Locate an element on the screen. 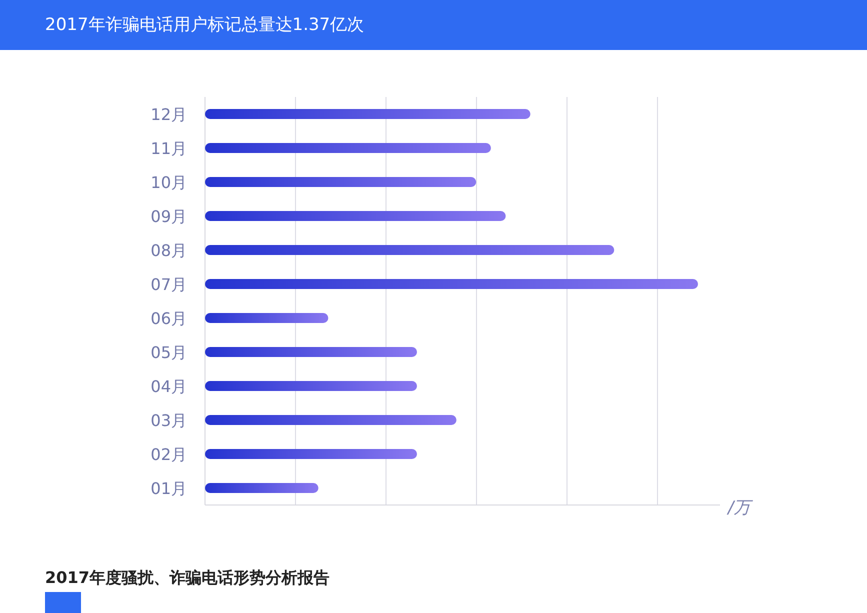 Image resolution: width=867 pixels, height=613 pixels. y-tick-label: 04月 is located at coordinates (168, 386).